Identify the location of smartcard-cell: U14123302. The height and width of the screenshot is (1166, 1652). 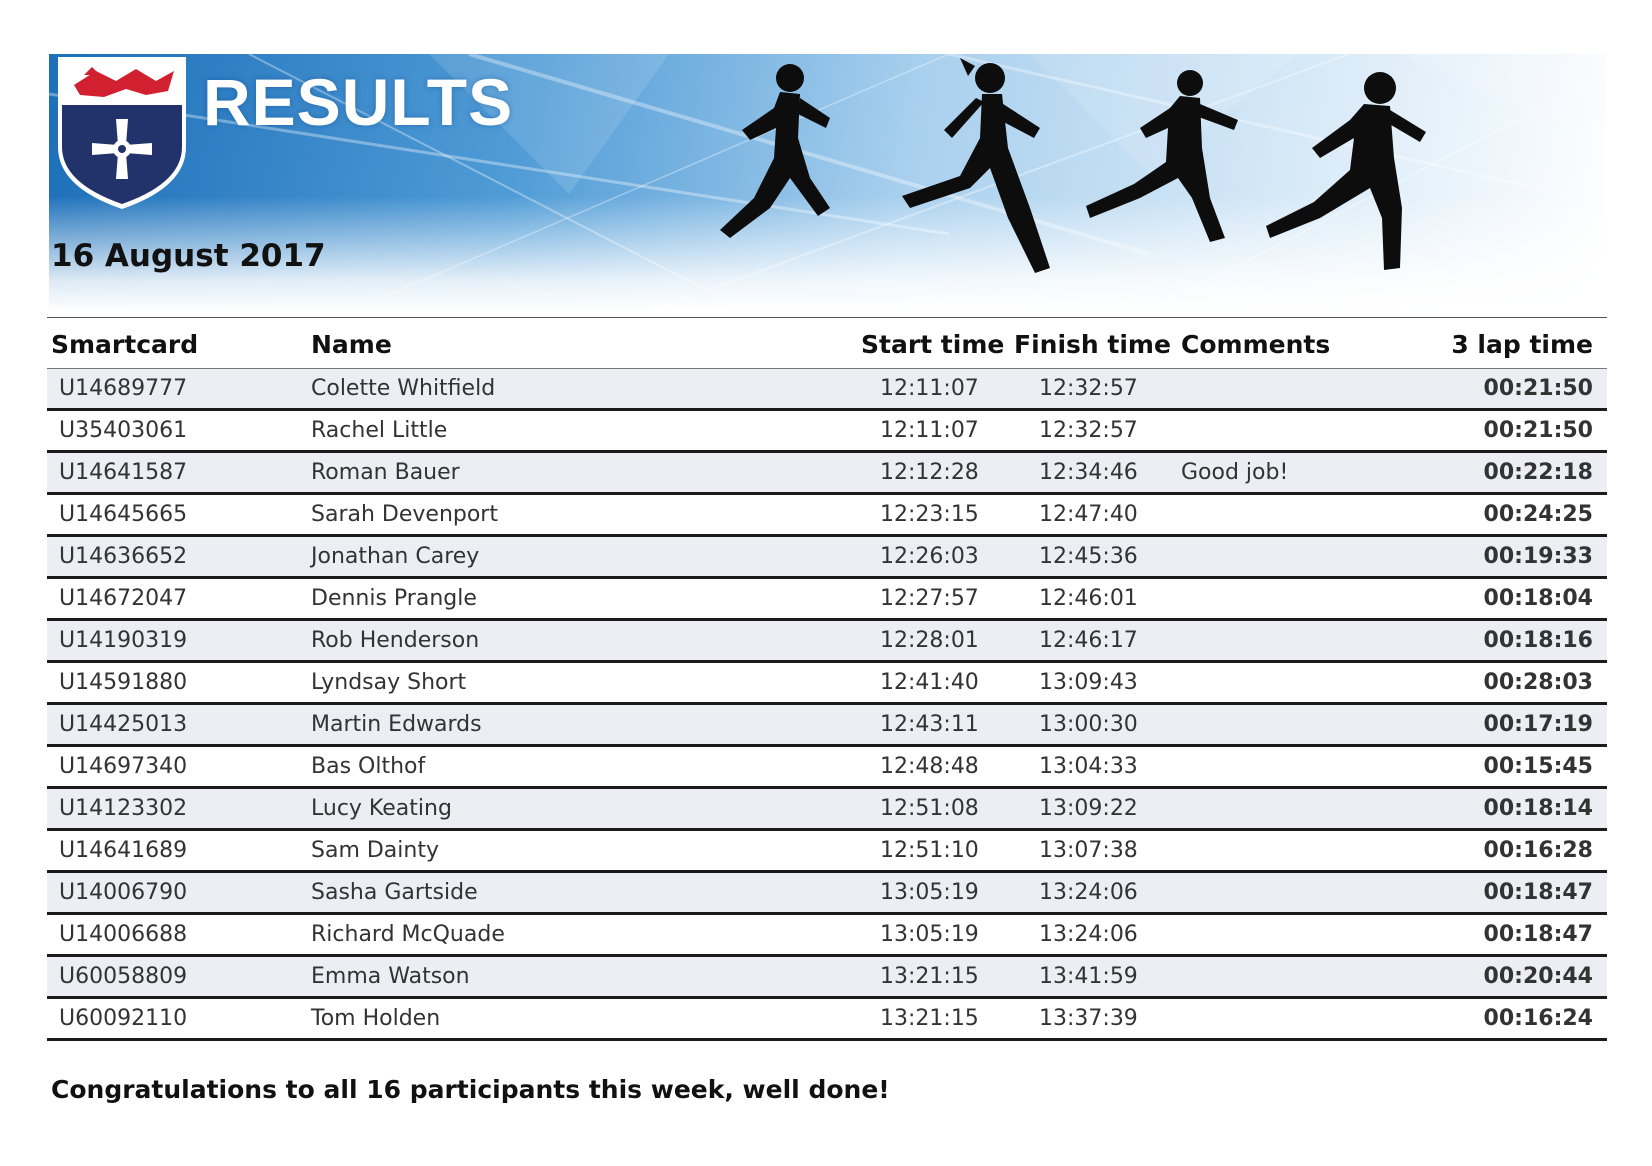
(123, 808).